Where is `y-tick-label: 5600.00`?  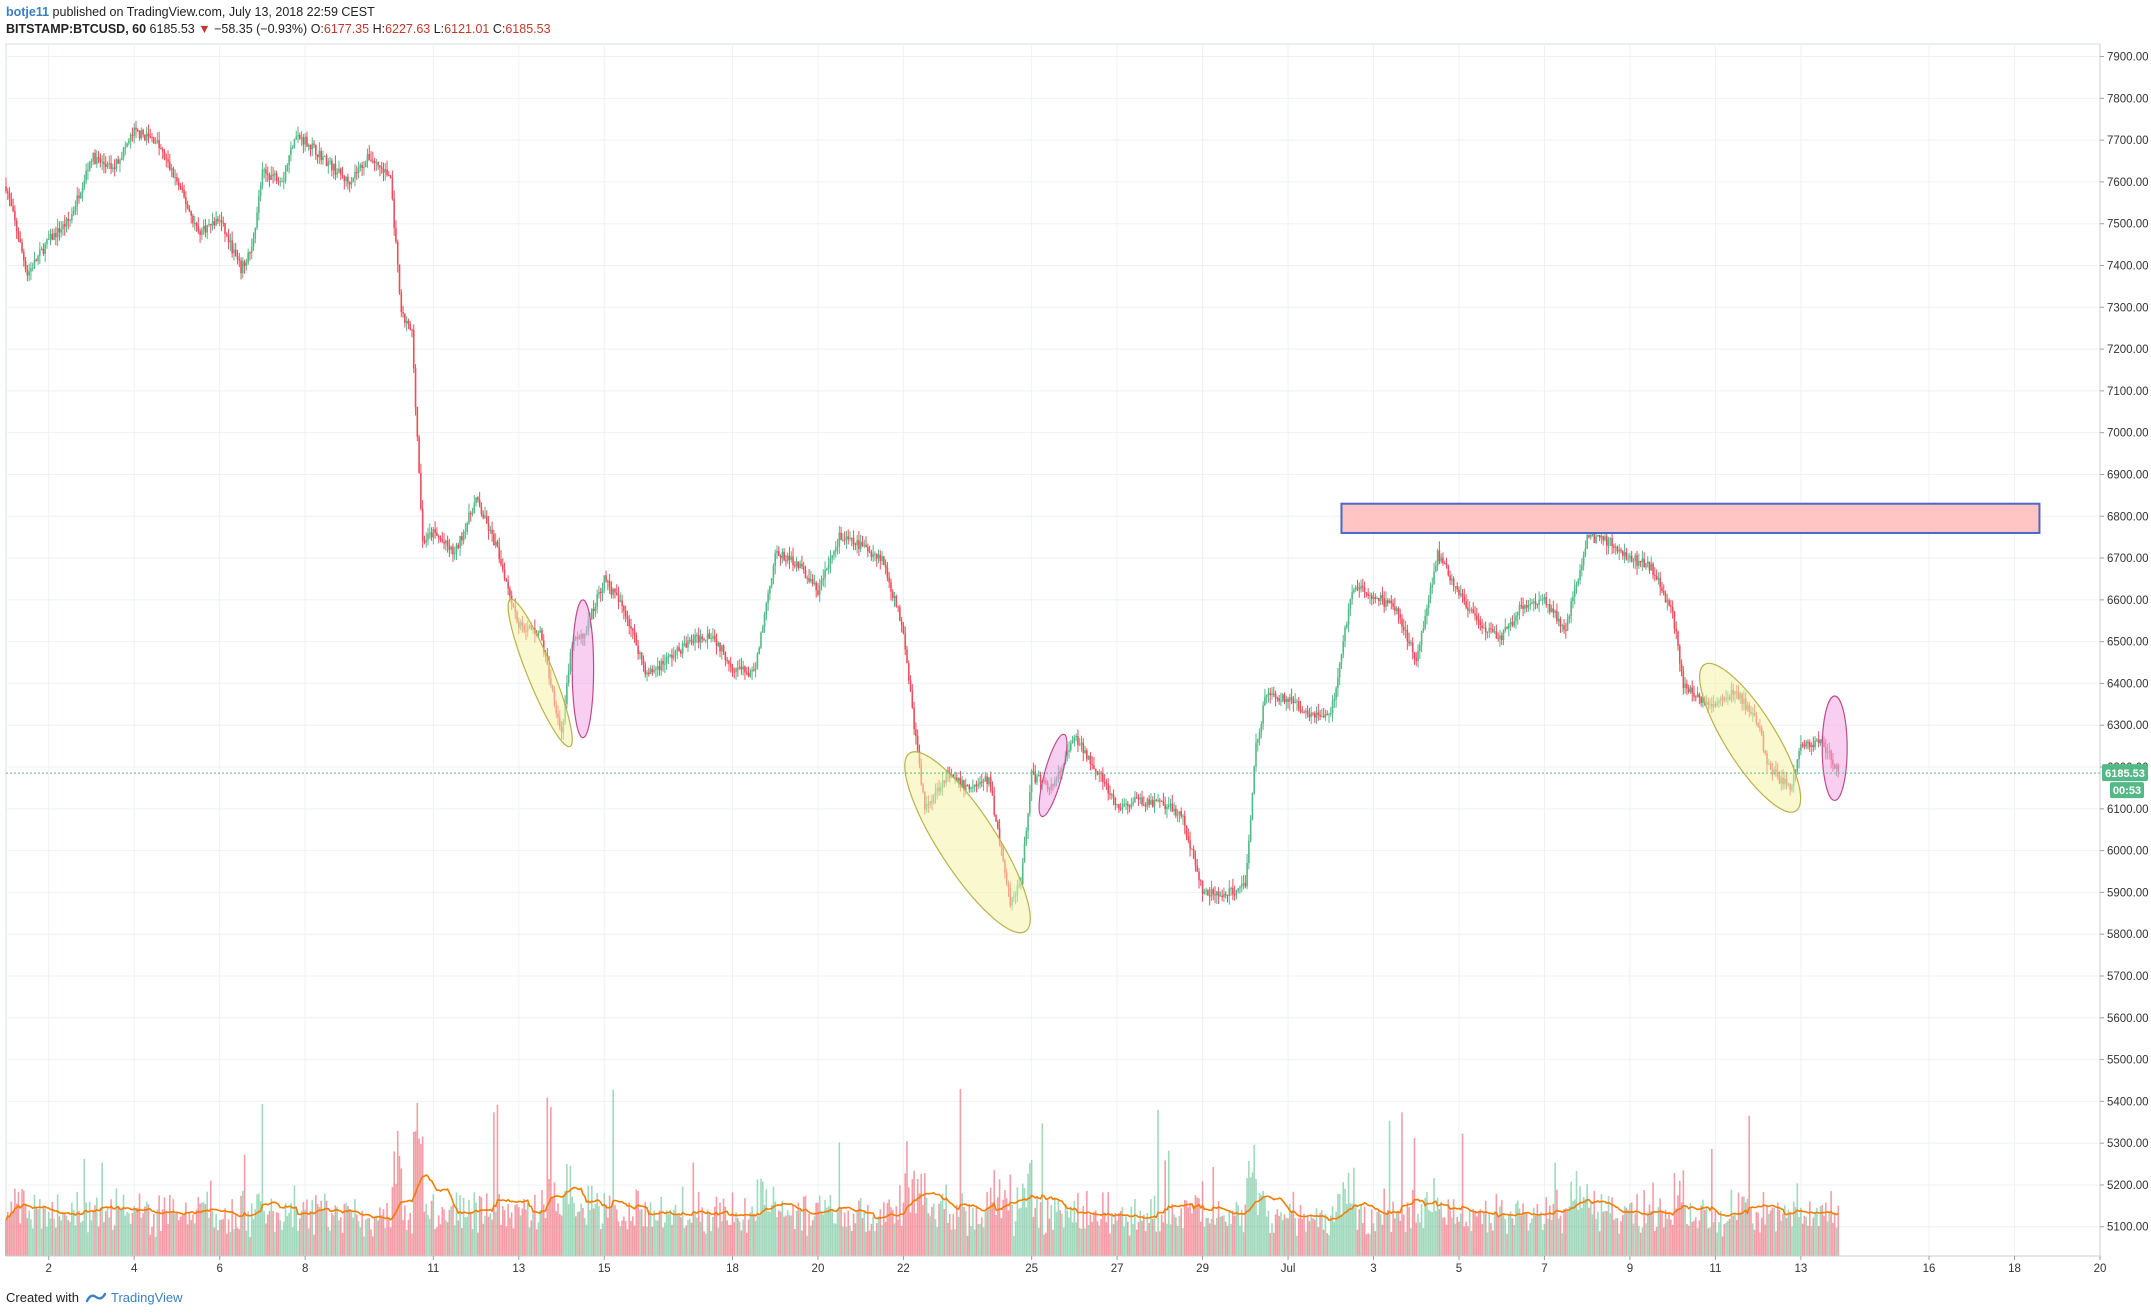 y-tick-label: 5600.00 is located at coordinates (2128, 1019).